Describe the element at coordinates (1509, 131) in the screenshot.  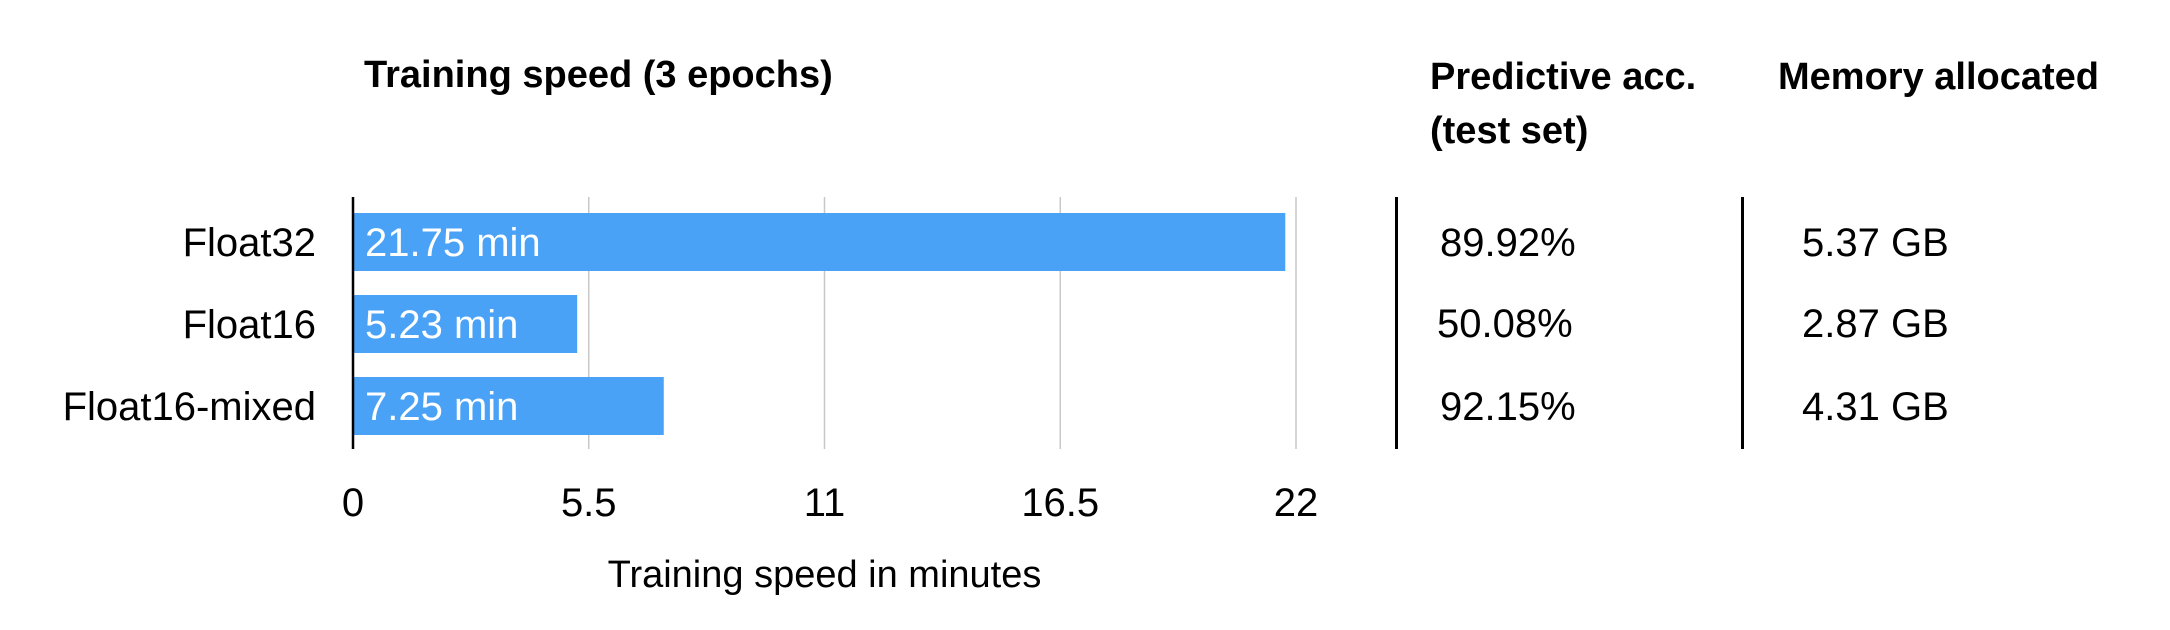
I see `accuracy-header-line2: (test set)` at that location.